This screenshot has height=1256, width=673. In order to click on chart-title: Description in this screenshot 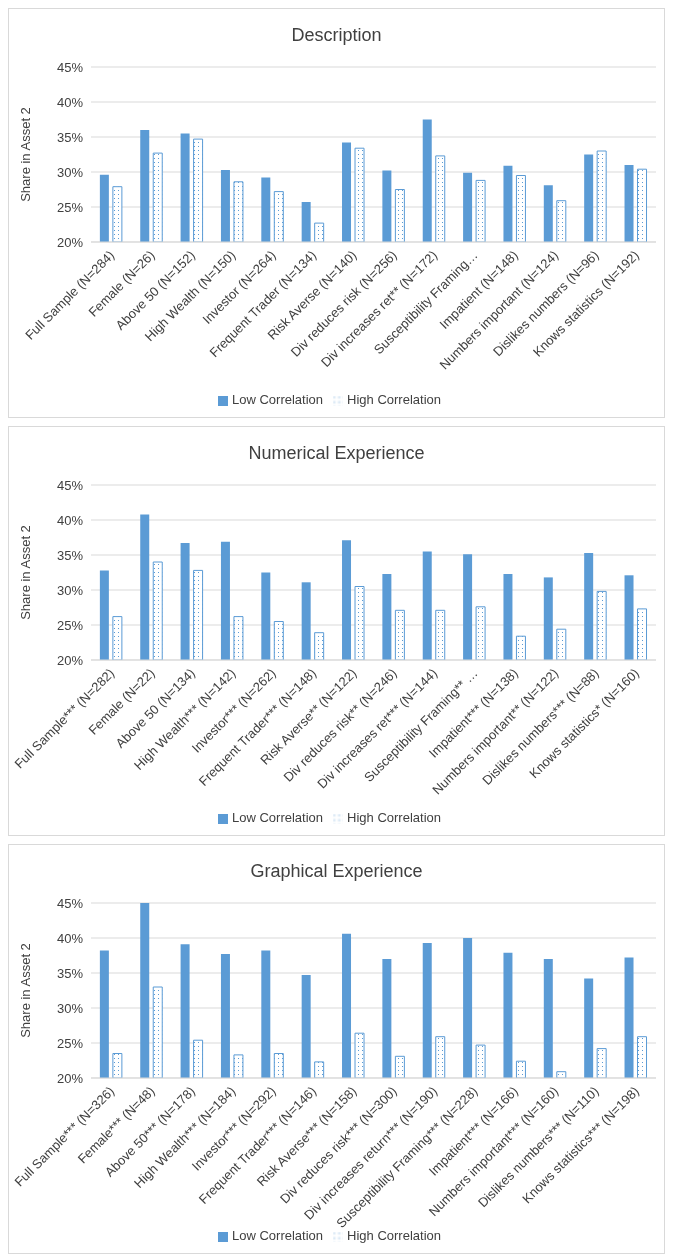, I will do `click(336, 35)`.